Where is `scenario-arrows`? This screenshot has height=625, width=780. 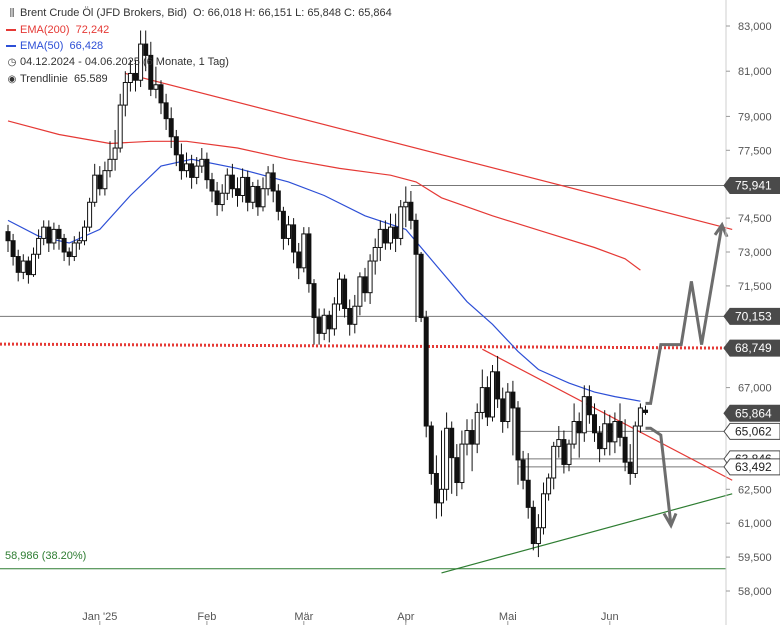
scenario-arrows is located at coordinates (687, 375).